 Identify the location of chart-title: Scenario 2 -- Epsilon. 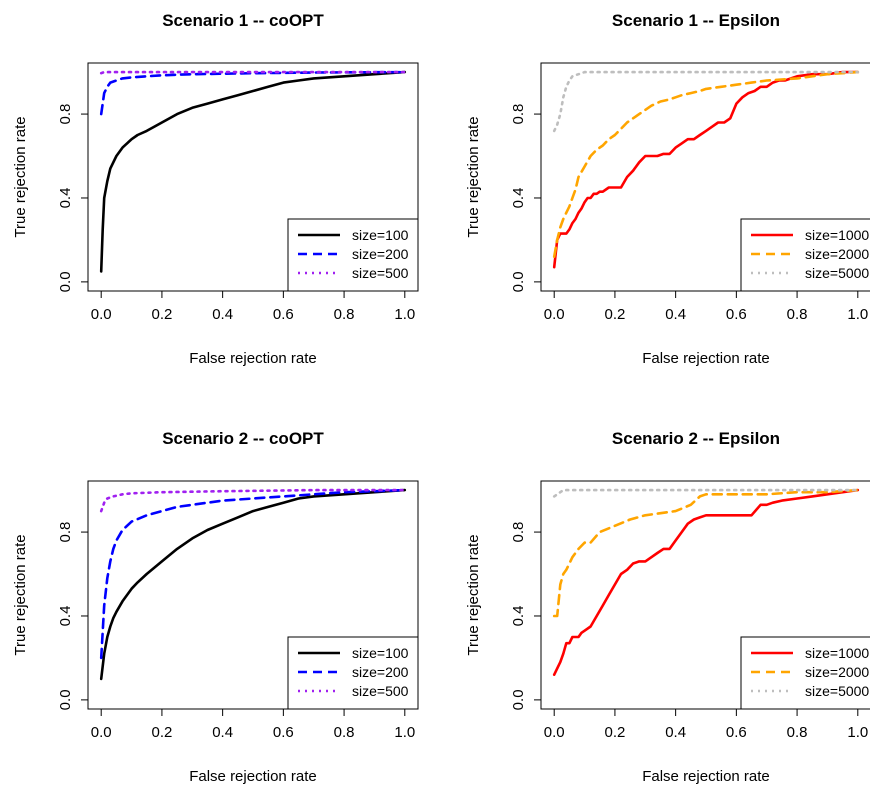
(696, 438).